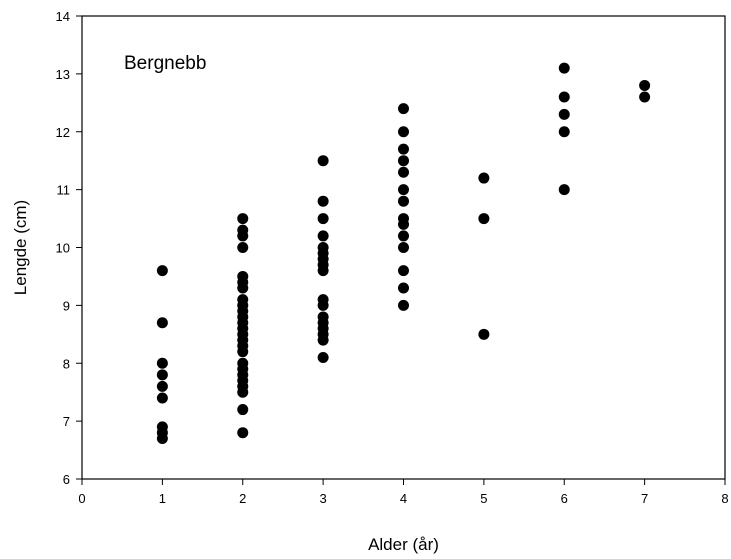  What do you see at coordinates (644, 498) in the screenshot?
I see `x-tick-label: 7` at bounding box center [644, 498].